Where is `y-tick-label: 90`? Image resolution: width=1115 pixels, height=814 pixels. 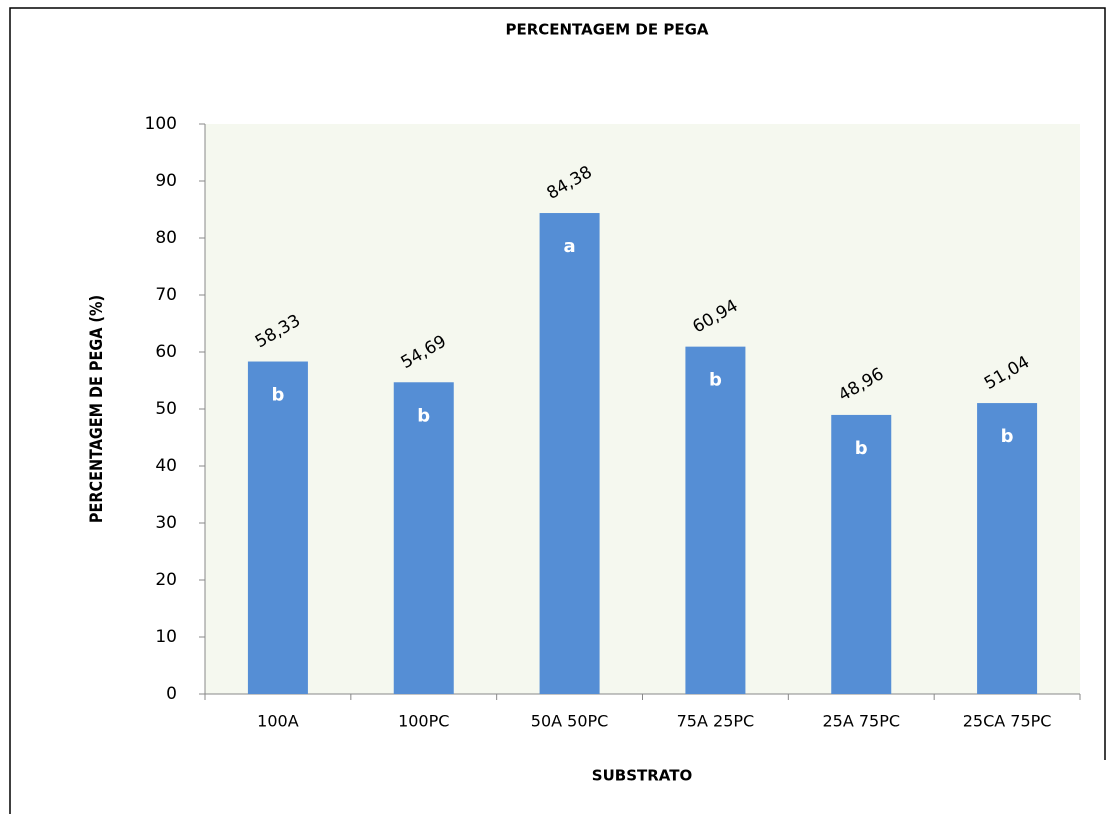
y-tick-label: 90 is located at coordinates (166, 181).